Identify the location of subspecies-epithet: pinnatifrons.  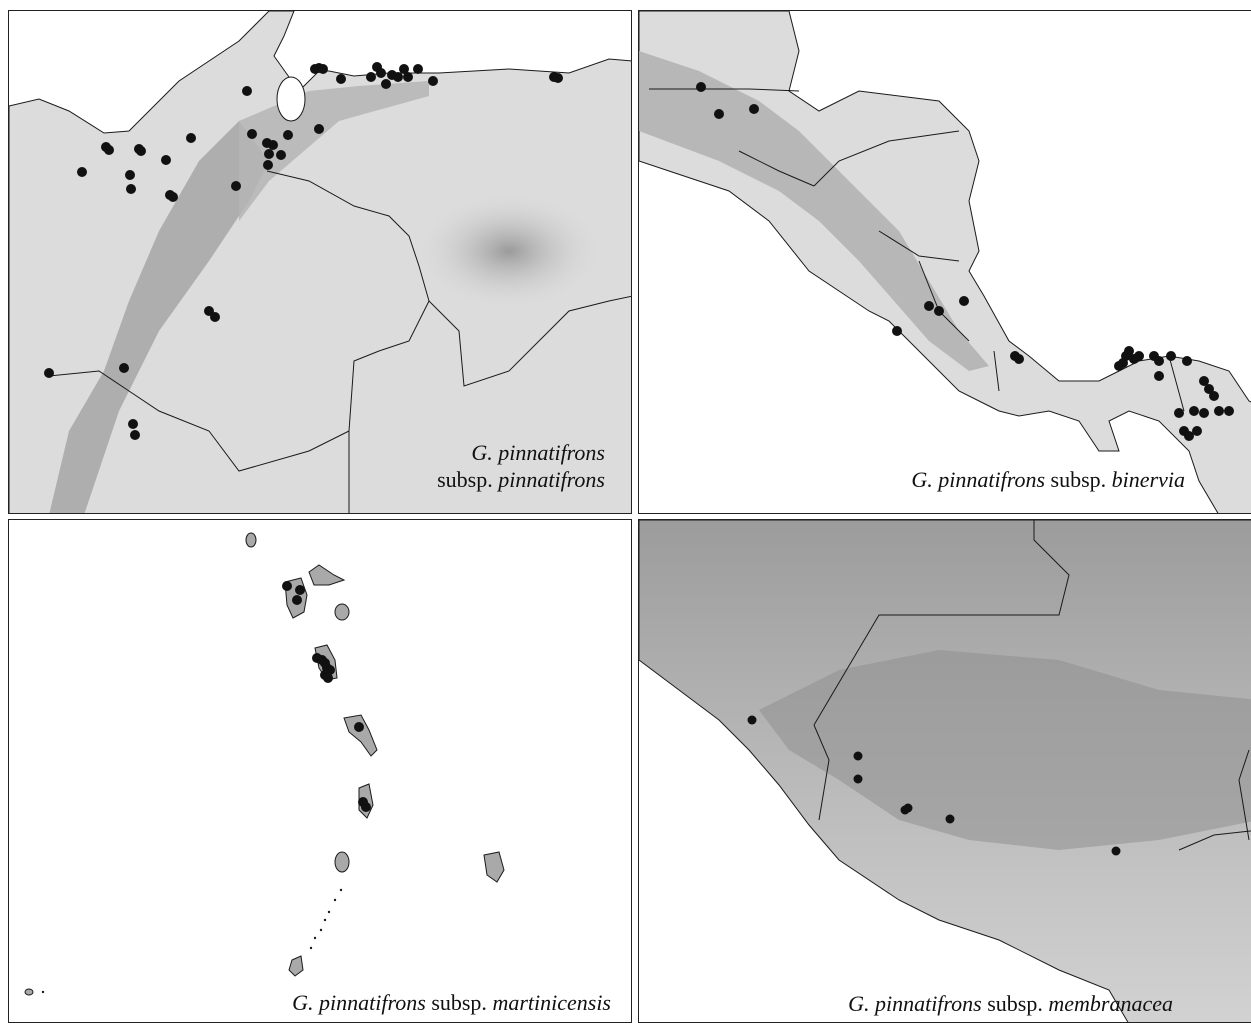
(551, 479).